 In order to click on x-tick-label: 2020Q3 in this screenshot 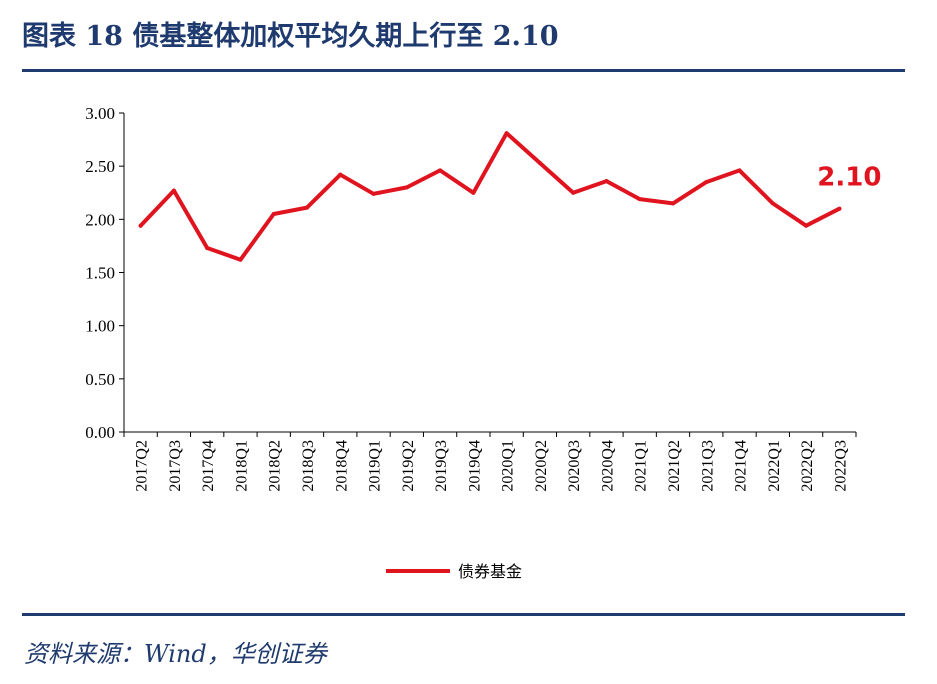, I will do `click(574, 466)`.